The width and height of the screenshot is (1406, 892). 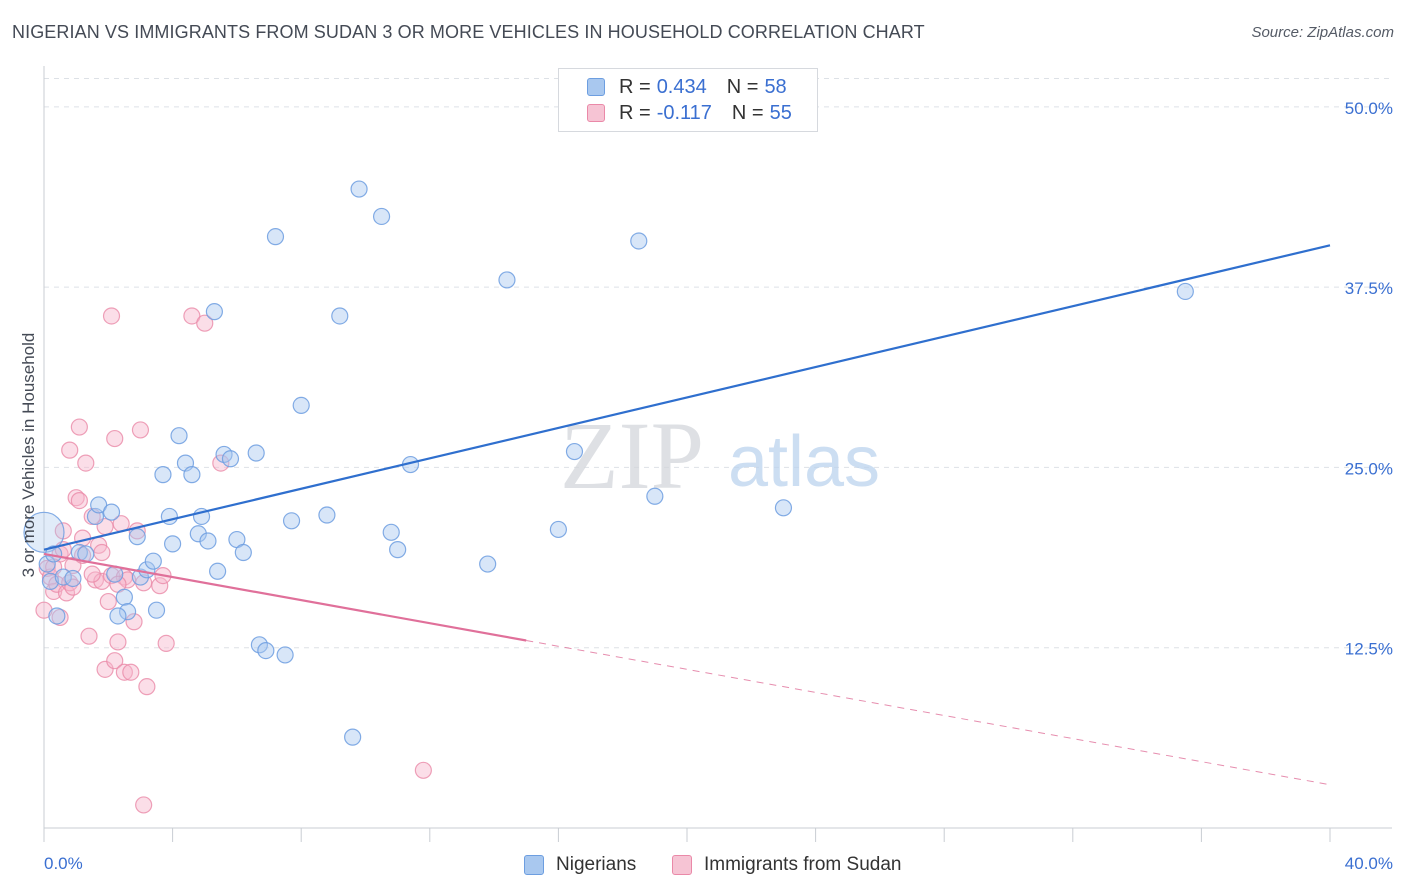 What do you see at coordinates (285, 597) in the screenshot?
I see `sudan-trend-line` at bounding box center [285, 597].